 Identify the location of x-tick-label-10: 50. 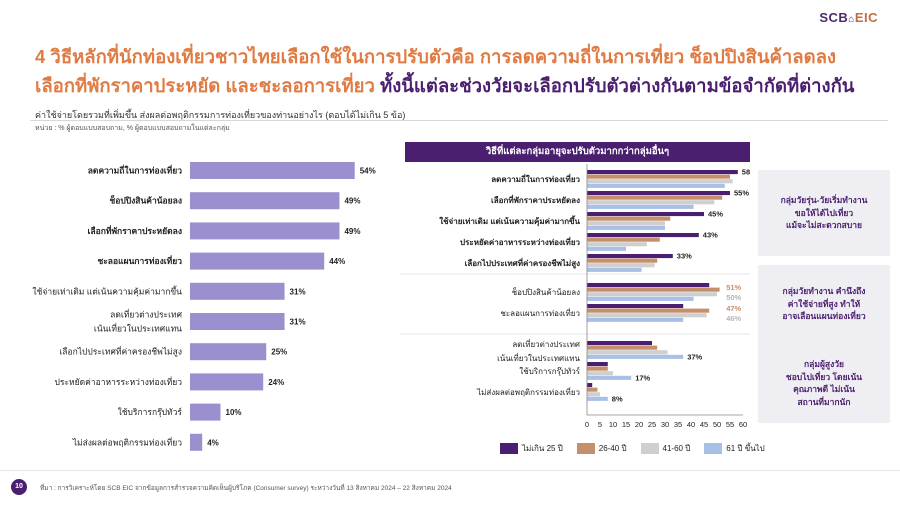
(717, 424).